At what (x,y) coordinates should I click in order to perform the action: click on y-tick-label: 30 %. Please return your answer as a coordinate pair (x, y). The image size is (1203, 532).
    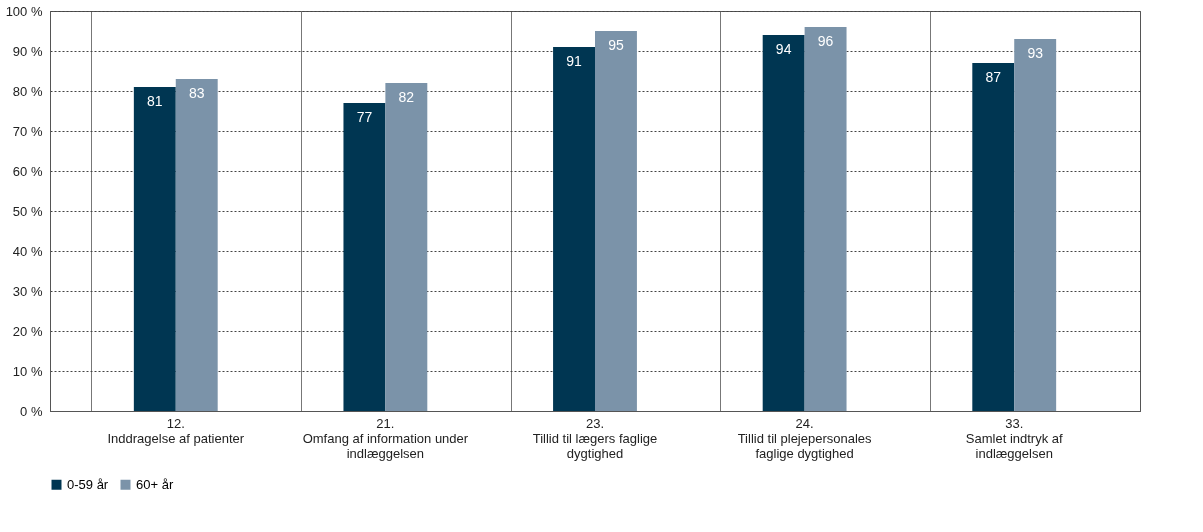
    Looking at the image, I should click on (27, 291).